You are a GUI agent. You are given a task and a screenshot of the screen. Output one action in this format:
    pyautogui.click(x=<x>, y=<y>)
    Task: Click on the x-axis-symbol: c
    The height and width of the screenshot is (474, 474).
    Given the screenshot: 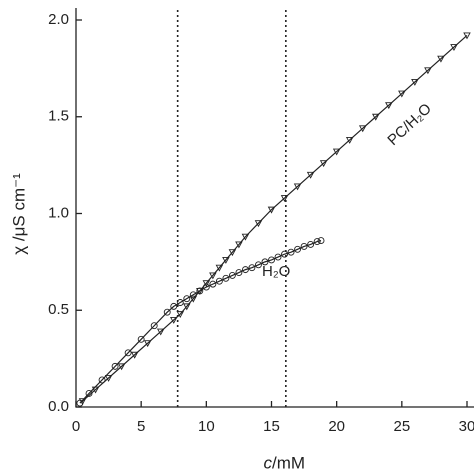 What is the action you would take?
    pyautogui.click(x=268, y=462)
    